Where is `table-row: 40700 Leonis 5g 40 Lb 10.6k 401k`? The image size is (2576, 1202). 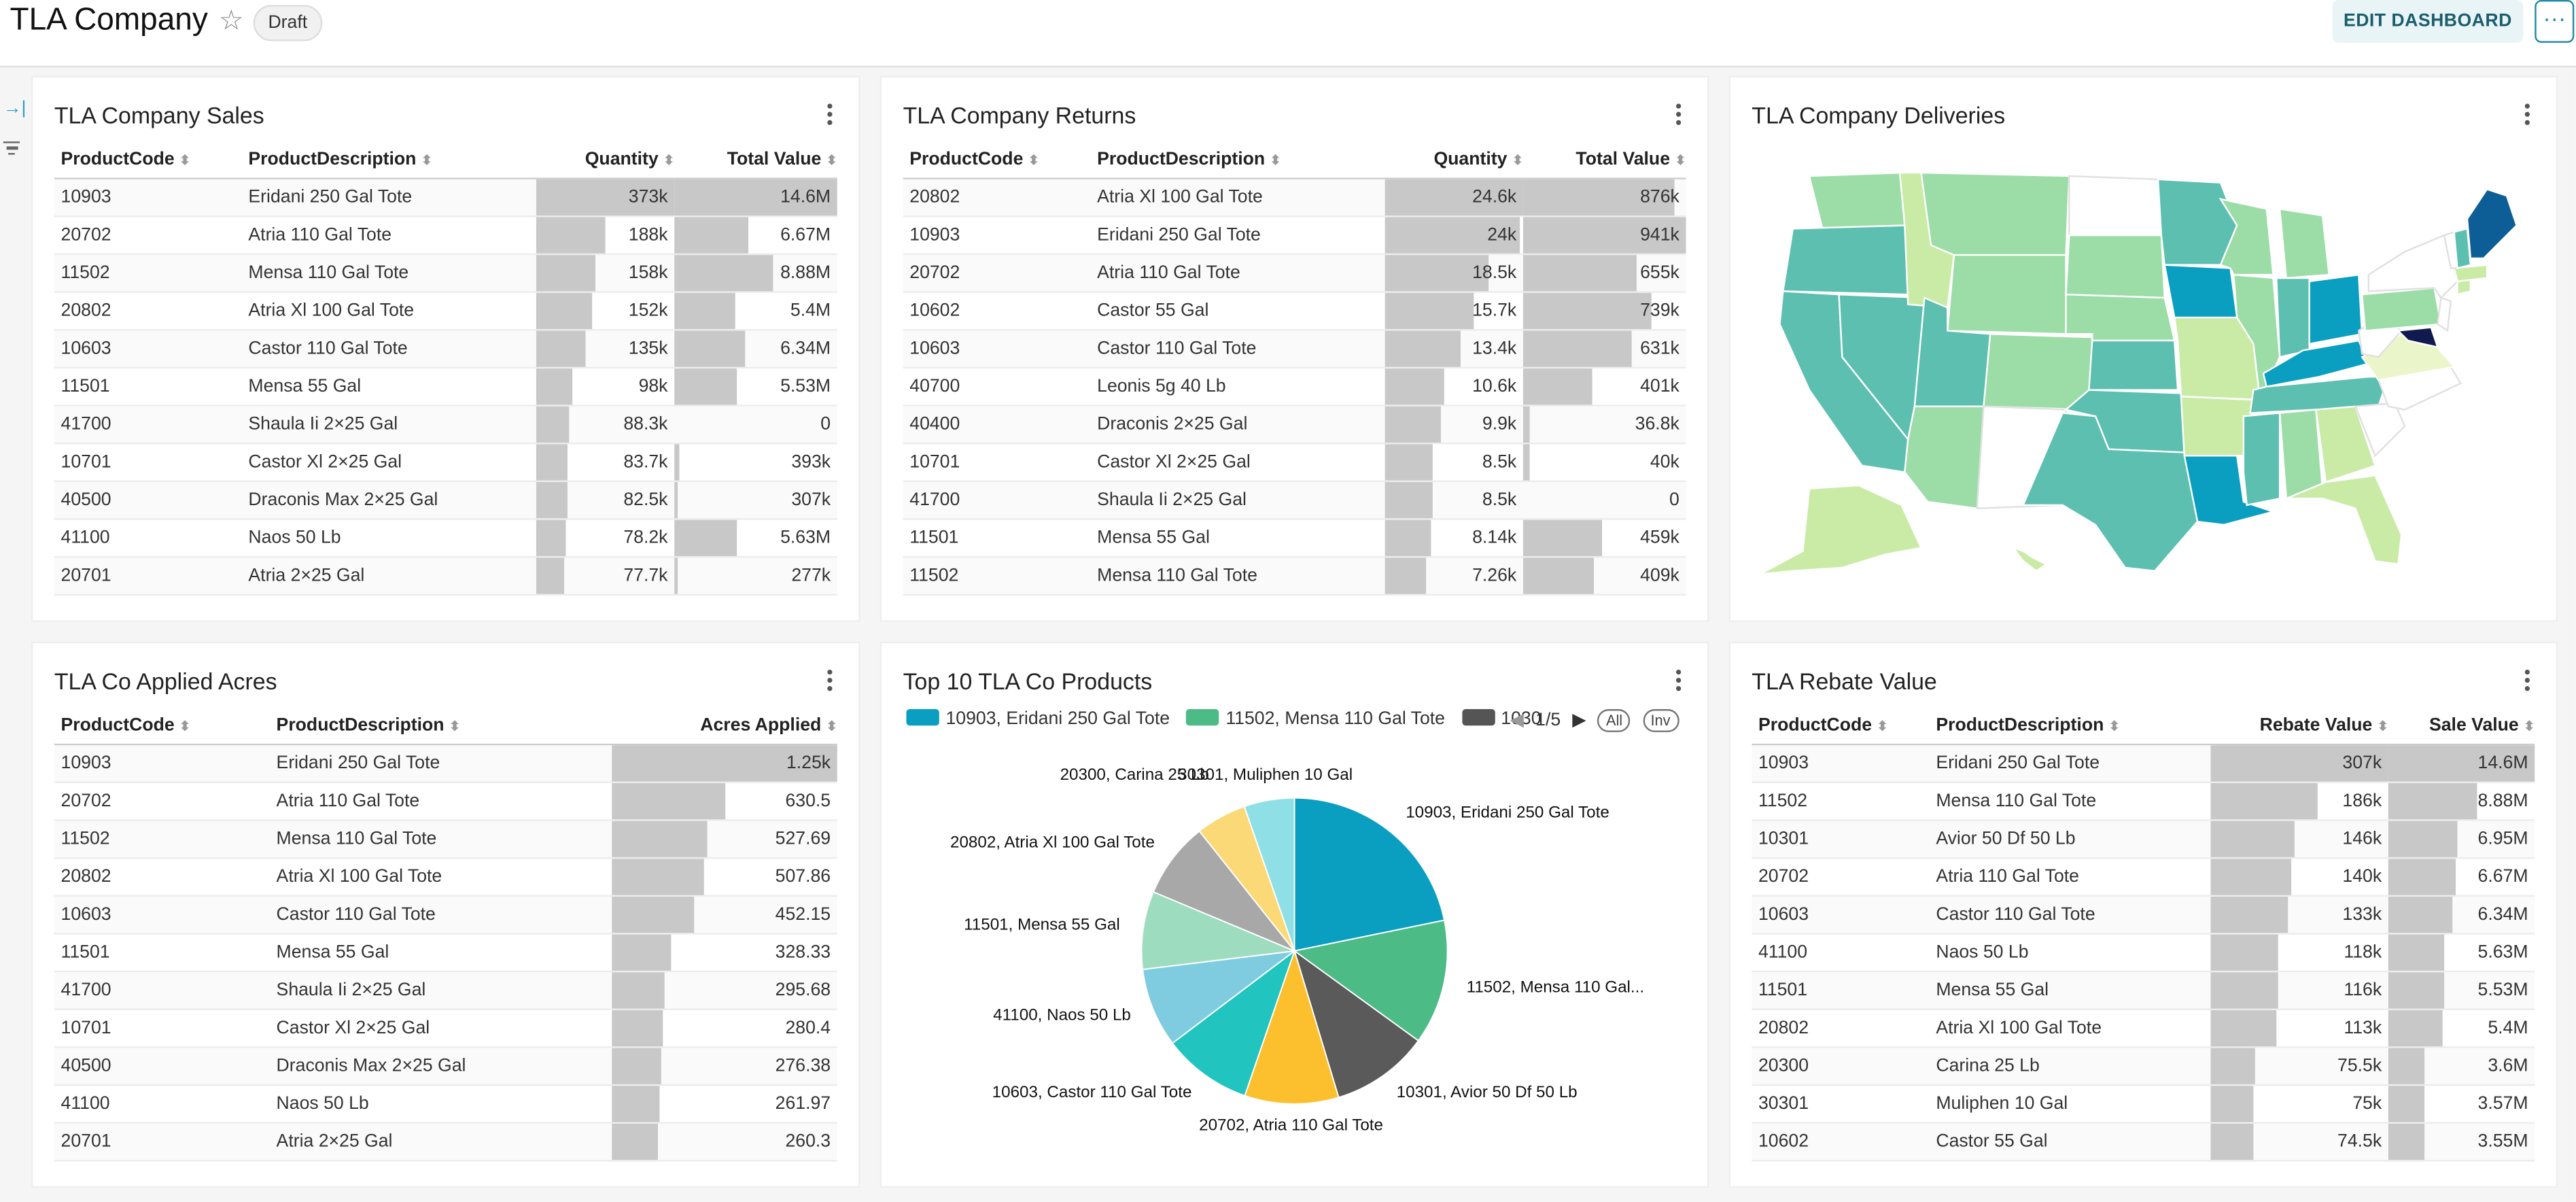
table-row: 40700 Leonis 5g 40 Lb 10.6k 401k is located at coordinates (1294, 387).